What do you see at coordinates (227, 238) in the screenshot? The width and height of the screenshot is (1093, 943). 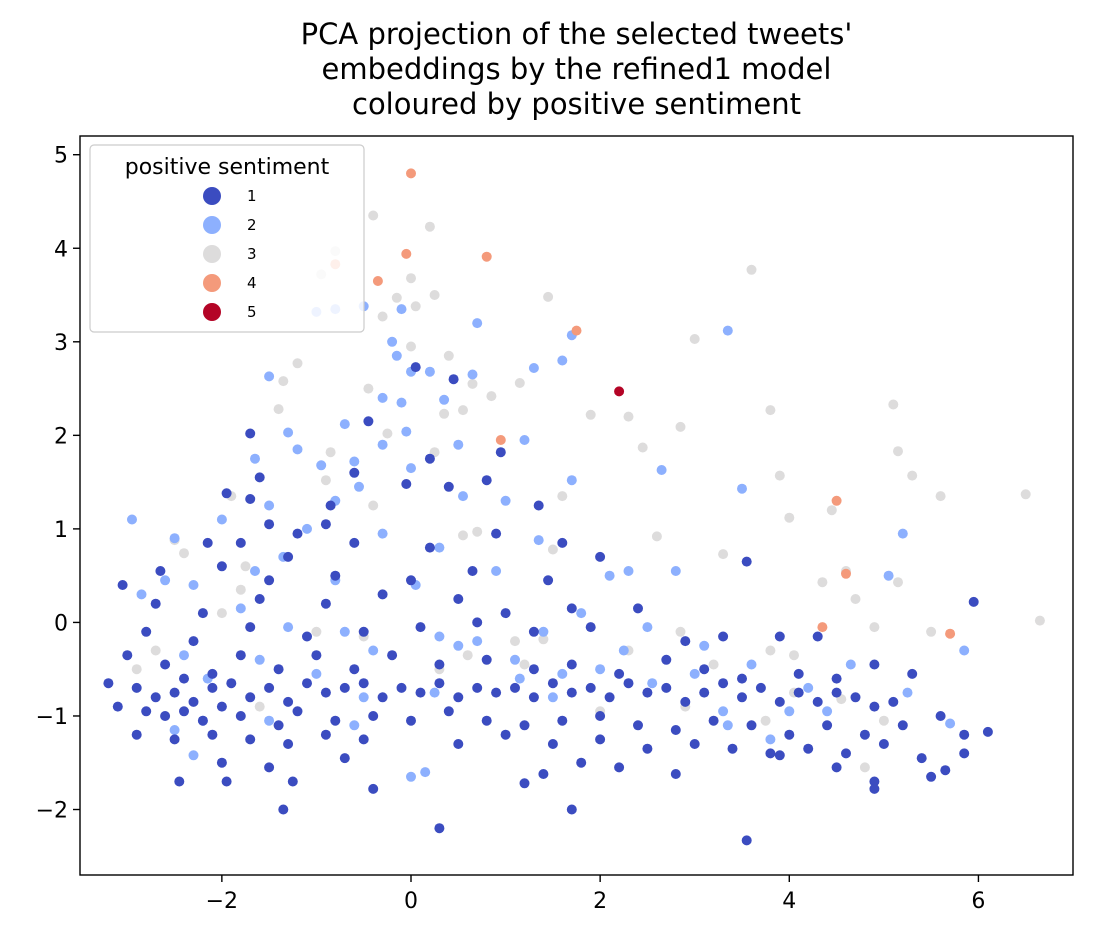 I see `legend: positive sentiment 1 2 3 4 5` at bounding box center [227, 238].